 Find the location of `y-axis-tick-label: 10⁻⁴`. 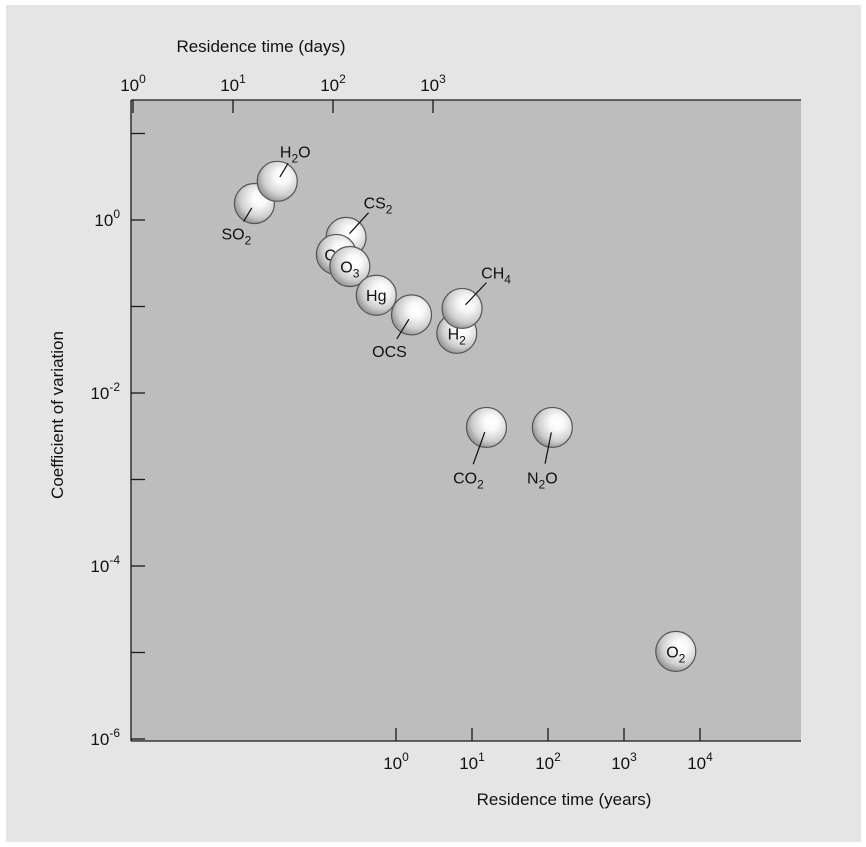

y-axis-tick-label: 10⁻⁴ is located at coordinates (105, 564).